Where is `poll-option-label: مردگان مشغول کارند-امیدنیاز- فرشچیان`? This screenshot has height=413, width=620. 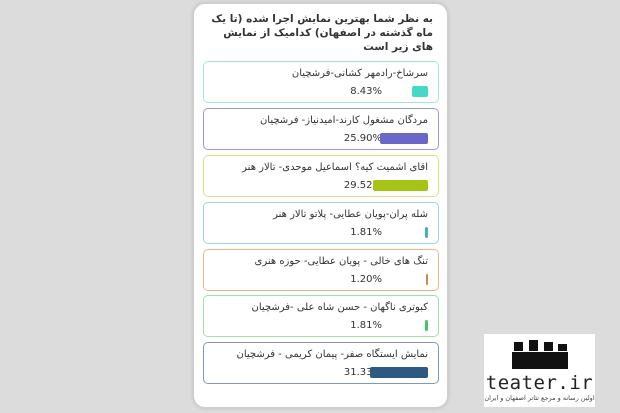
poll-option-label: مردگان مشغول کارند-امیدنیاز- فرشچیان is located at coordinates (343, 120).